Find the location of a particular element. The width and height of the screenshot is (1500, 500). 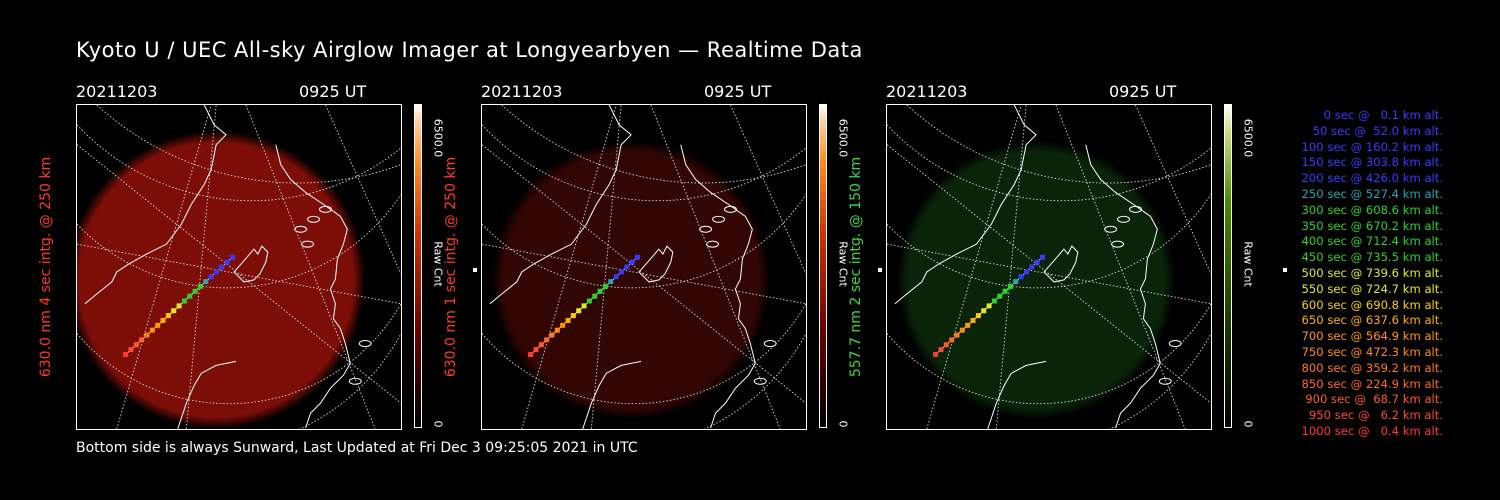

legend-entry: 700 sec @ 564.9 km alt. is located at coordinates (1372, 336).